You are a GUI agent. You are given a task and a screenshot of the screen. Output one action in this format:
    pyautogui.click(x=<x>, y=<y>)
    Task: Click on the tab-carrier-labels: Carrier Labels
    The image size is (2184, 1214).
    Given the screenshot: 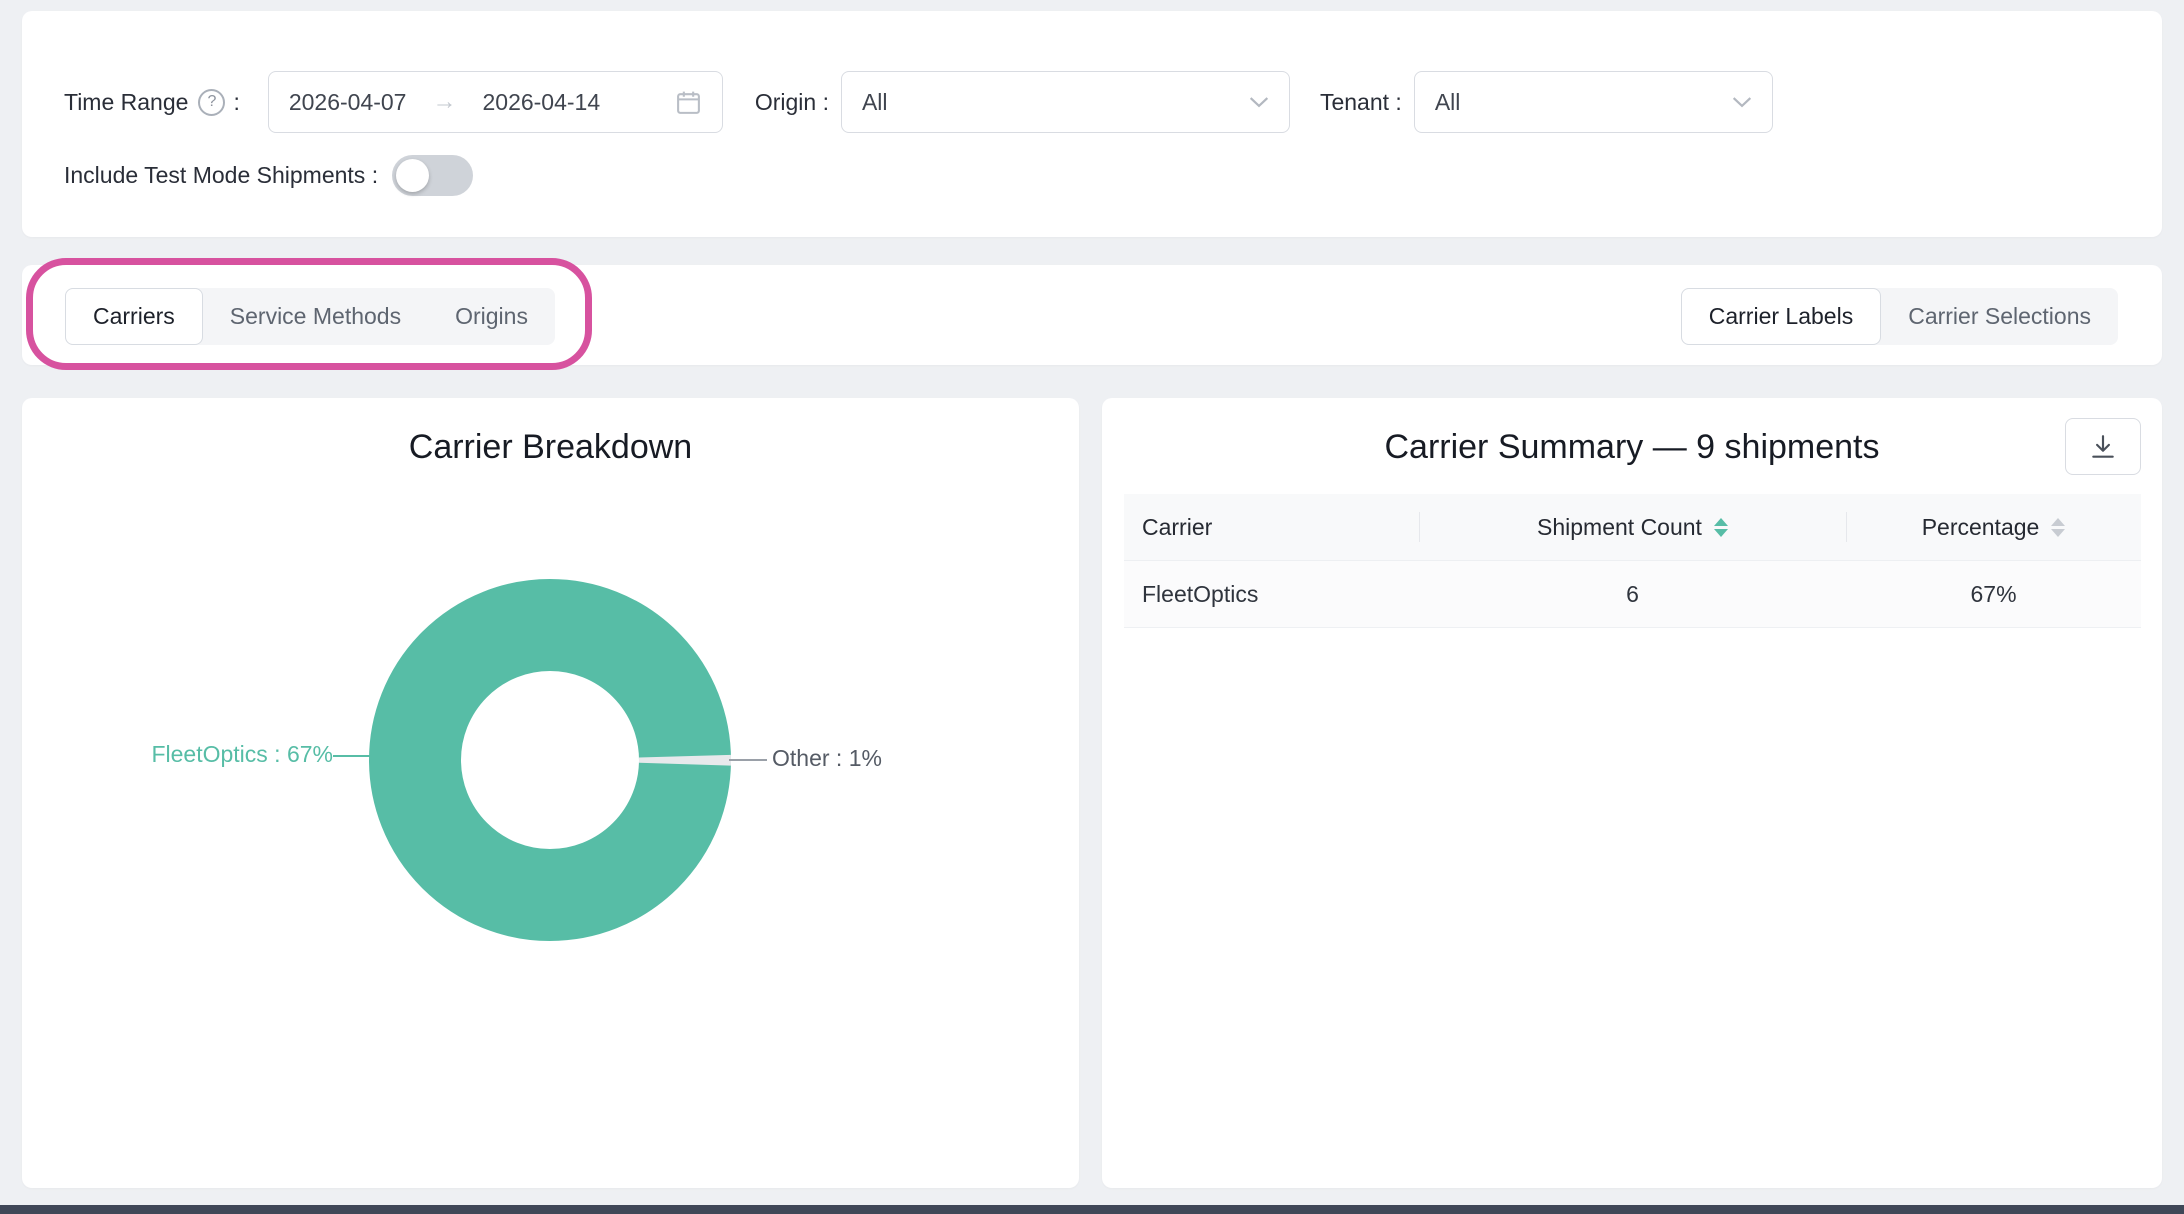 What is the action you would take?
    pyautogui.click(x=1781, y=316)
    